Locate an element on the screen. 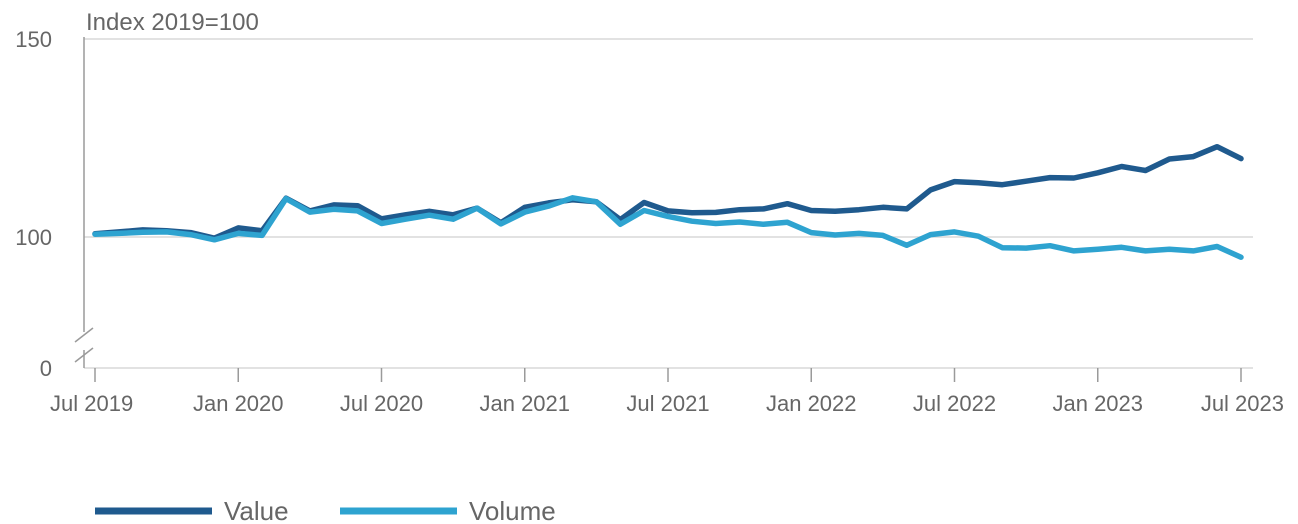 This screenshot has width=1298, height=524. x-tick-label: Jul 2021 is located at coordinates (667, 403).